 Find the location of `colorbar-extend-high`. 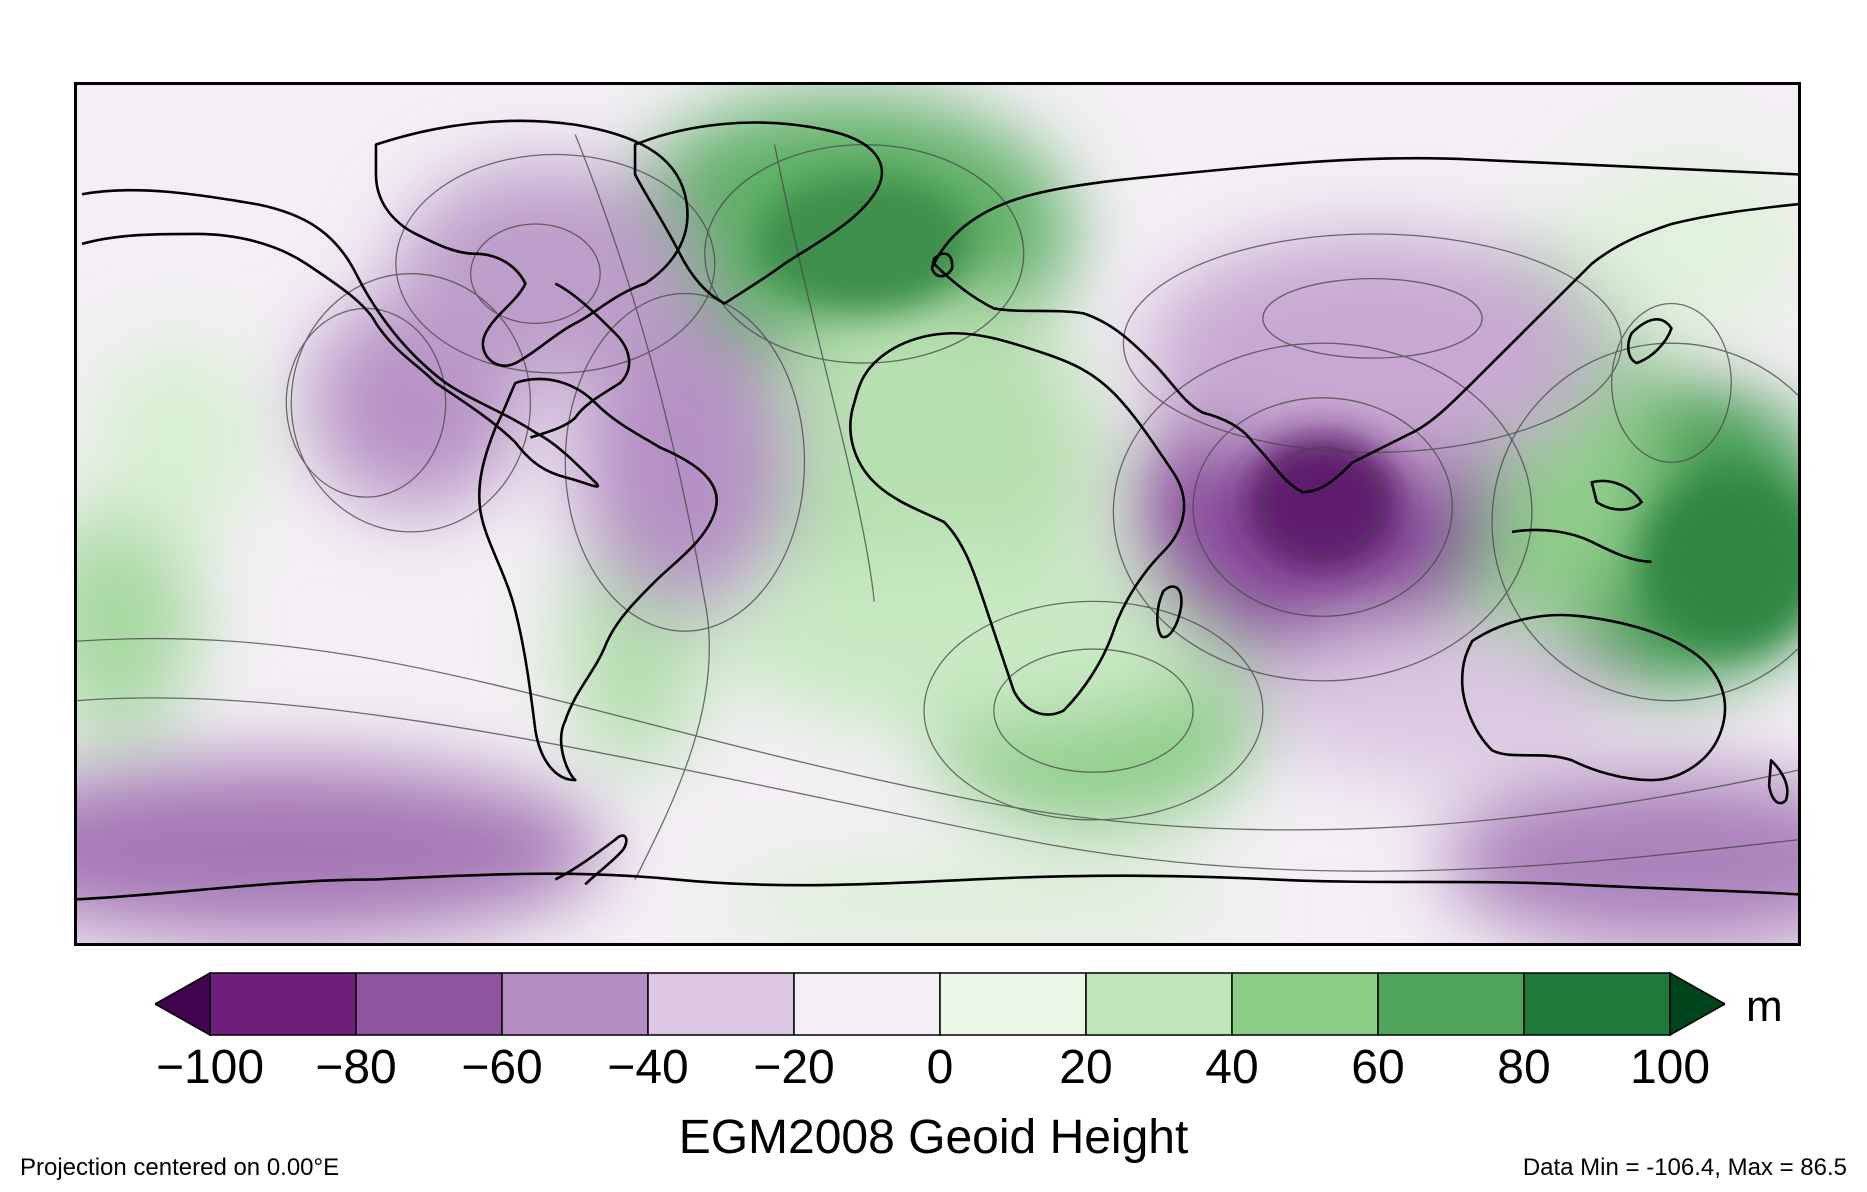

colorbar-extend-high is located at coordinates (1697, 1004).